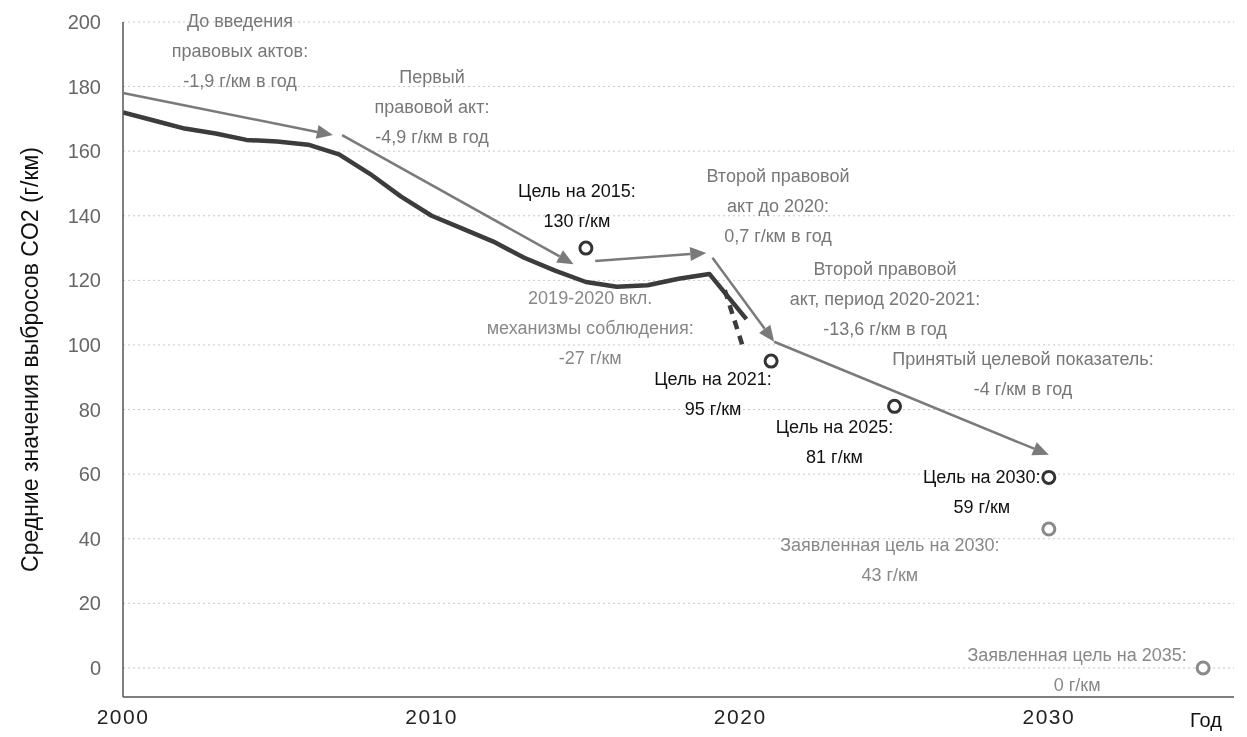  Describe the element at coordinates (1206, 720) in the screenshot. I see `x-axis-title: Год` at that location.